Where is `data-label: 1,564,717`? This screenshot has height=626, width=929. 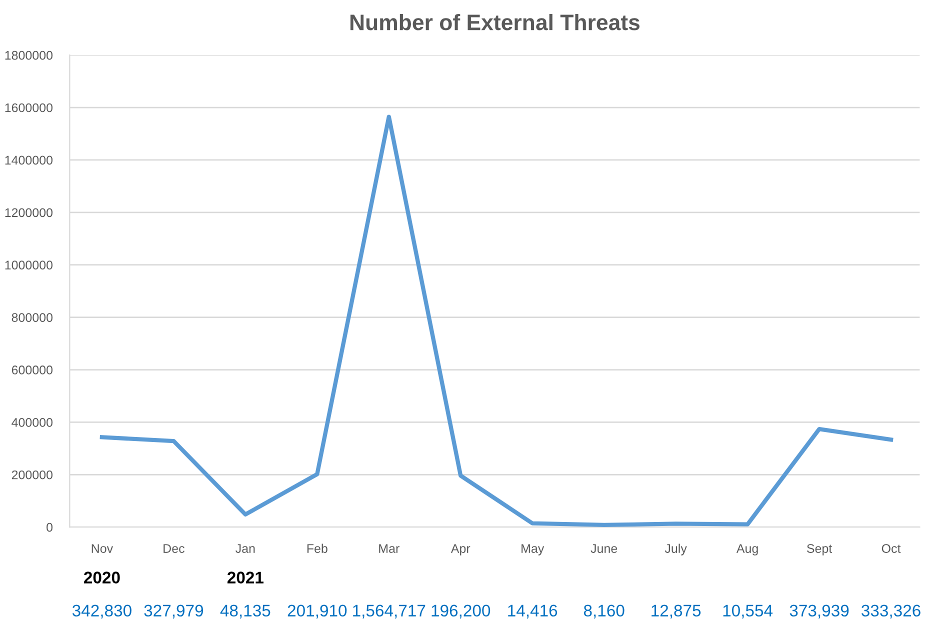
data-label: 1,564,717 is located at coordinates (389, 611).